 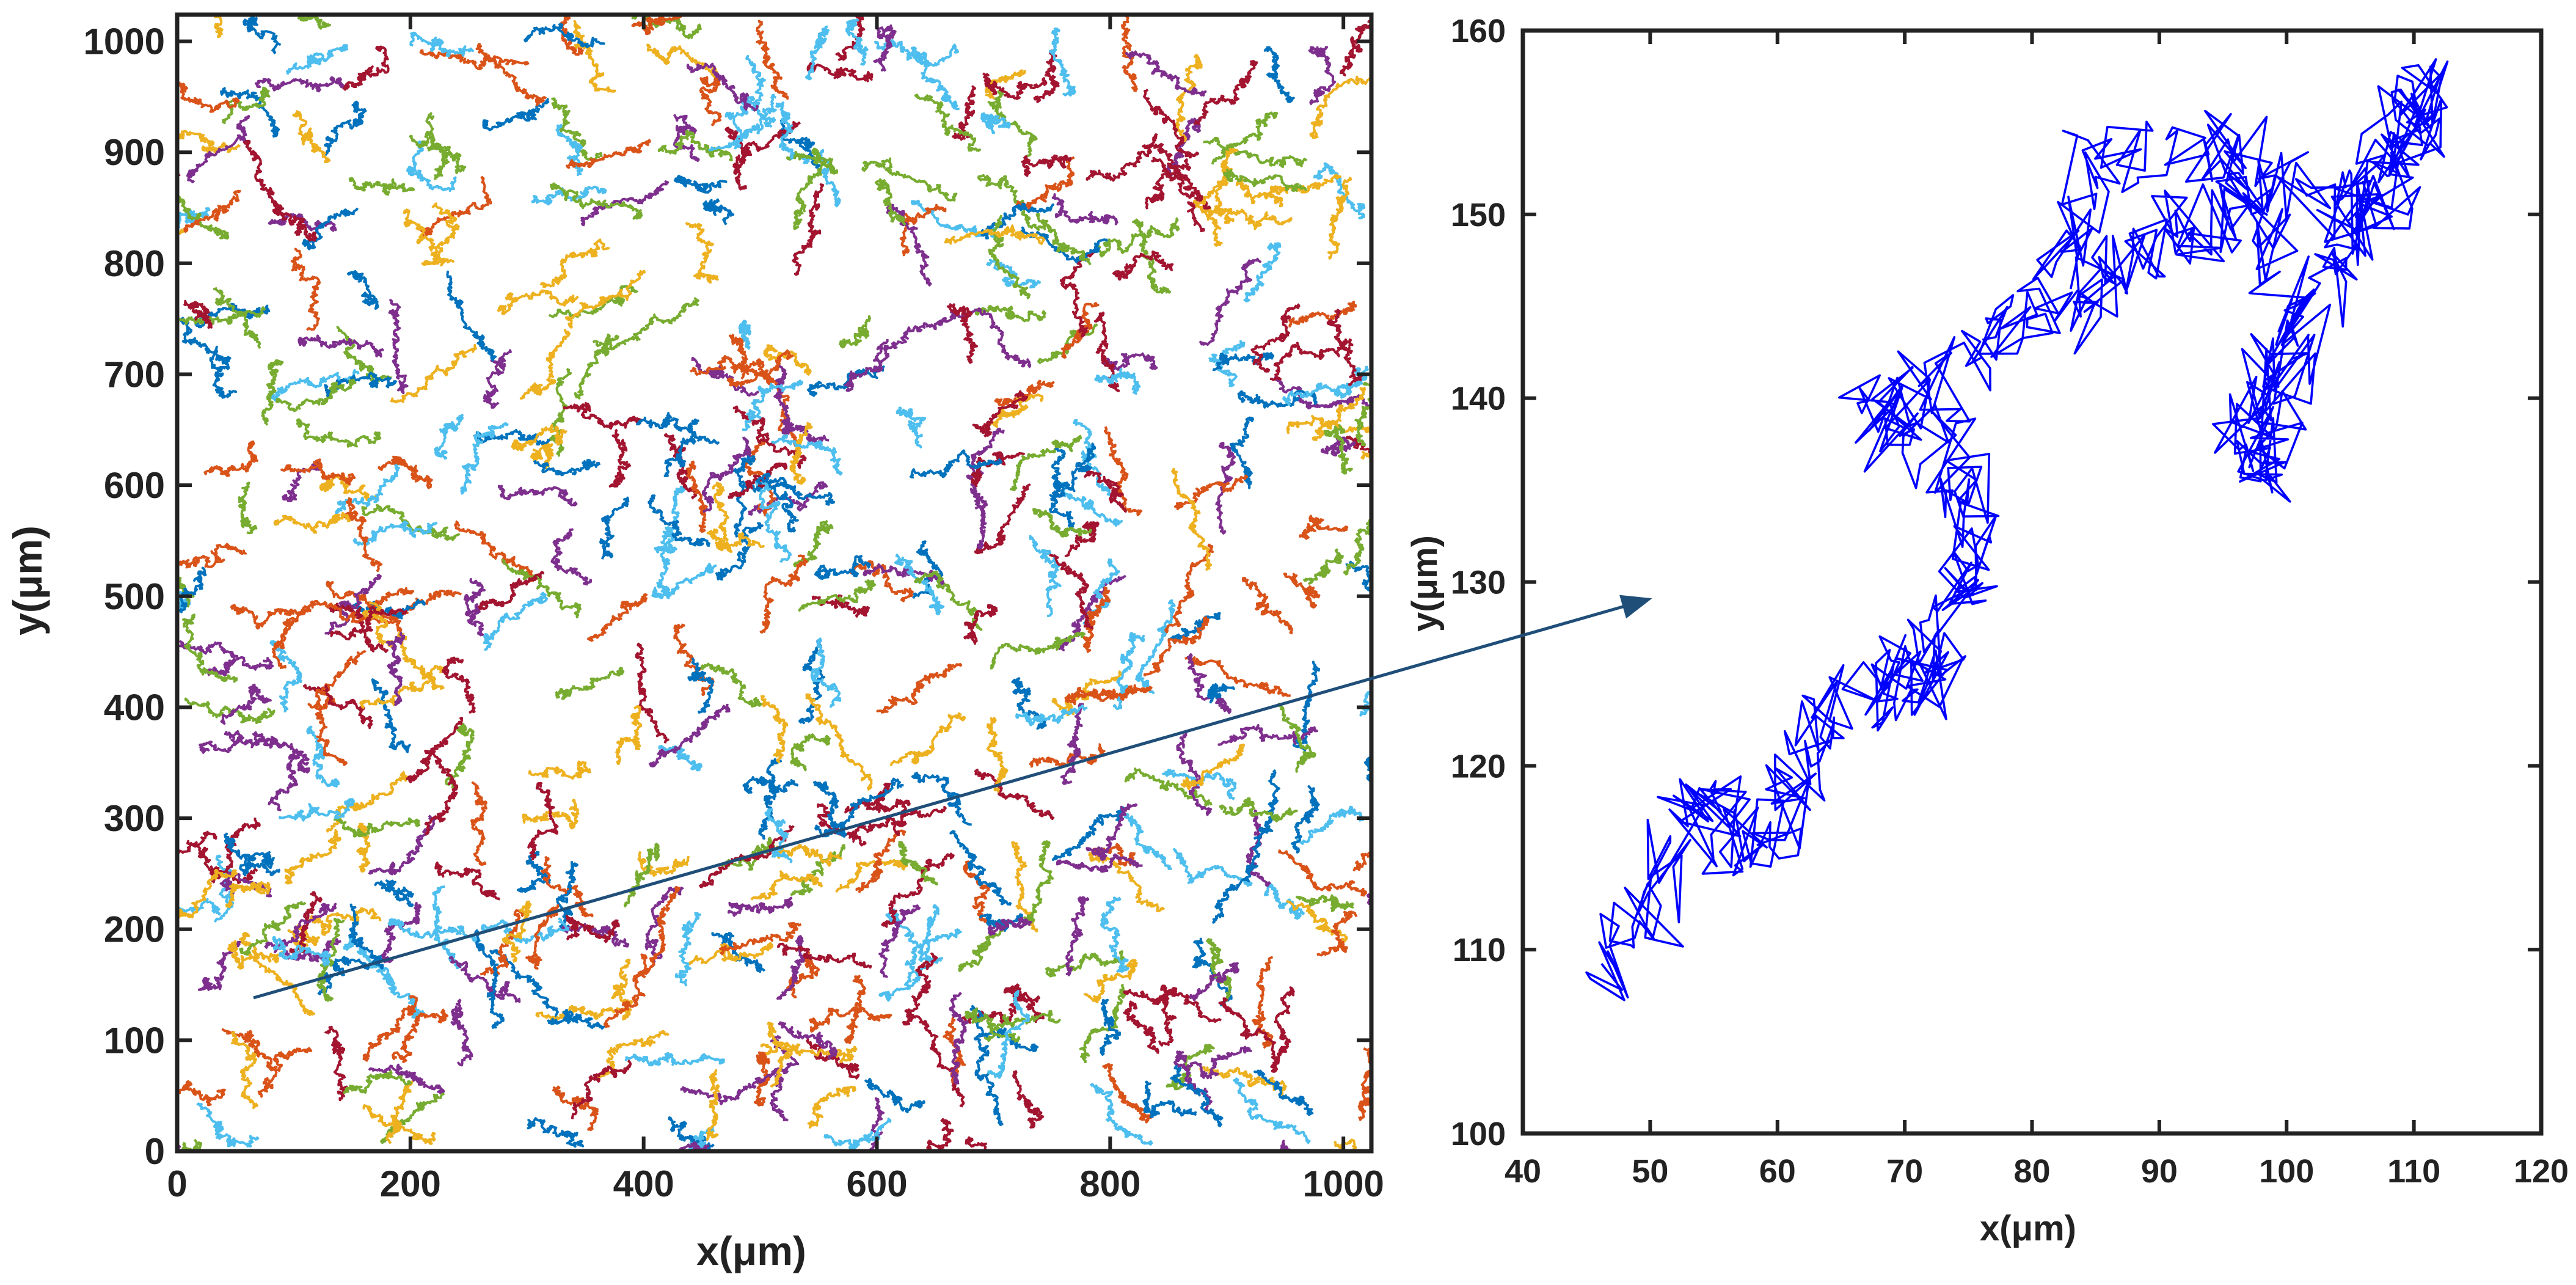 What do you see at coordinates (1523, 1171) in the screenshot?
I see `x-tick-label: 40` at bounding box center [1523, 1171].